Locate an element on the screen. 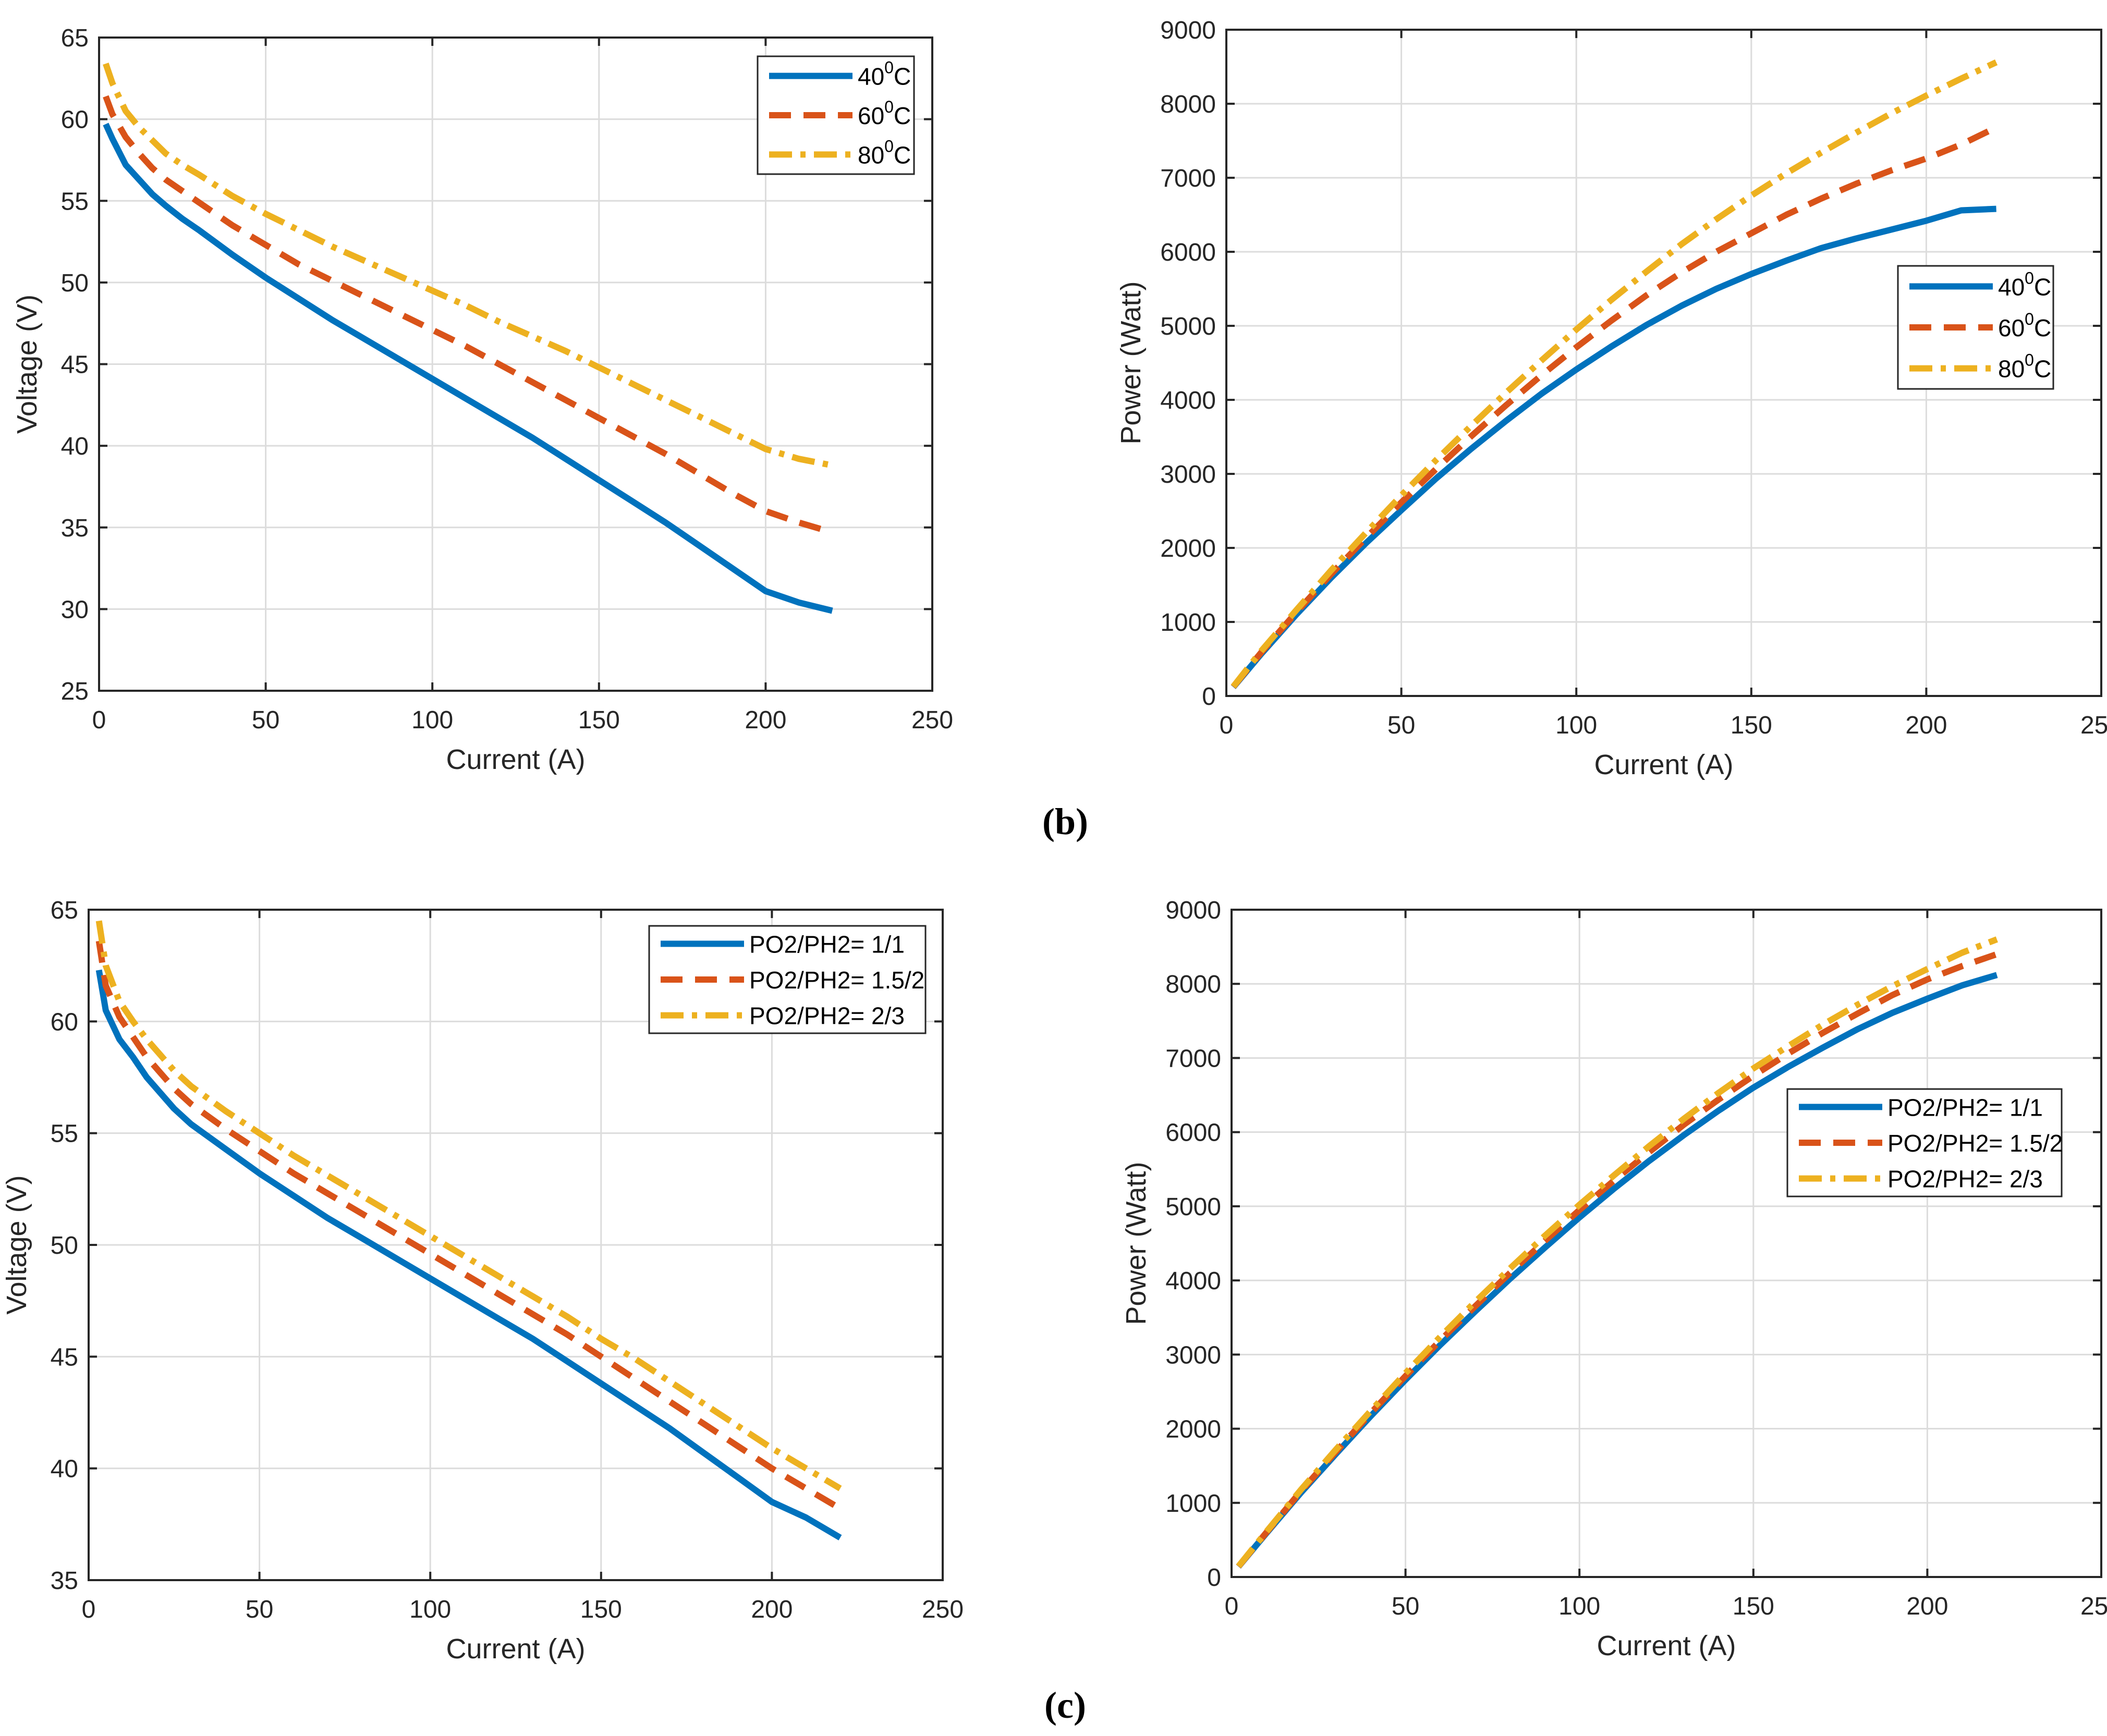  legend: PO2/PH2= 1/1 PO2/PH2= 1.5/2 PO2/PH2= 2/3 is located at coordinates (788, 980).